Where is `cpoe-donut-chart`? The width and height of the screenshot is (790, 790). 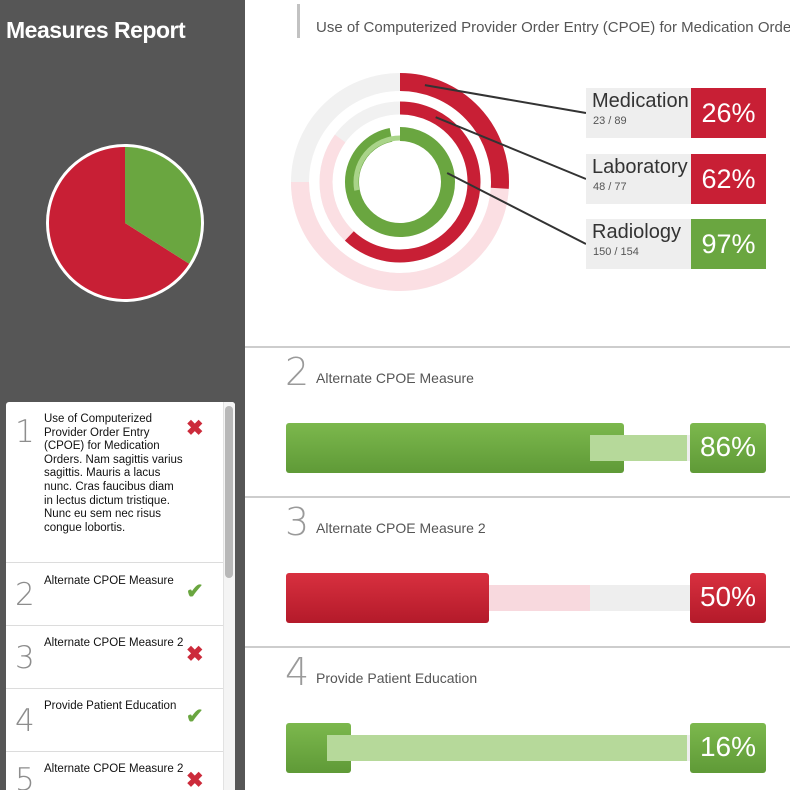
cpoe-donut-chart is located at coordinates (439, 182).